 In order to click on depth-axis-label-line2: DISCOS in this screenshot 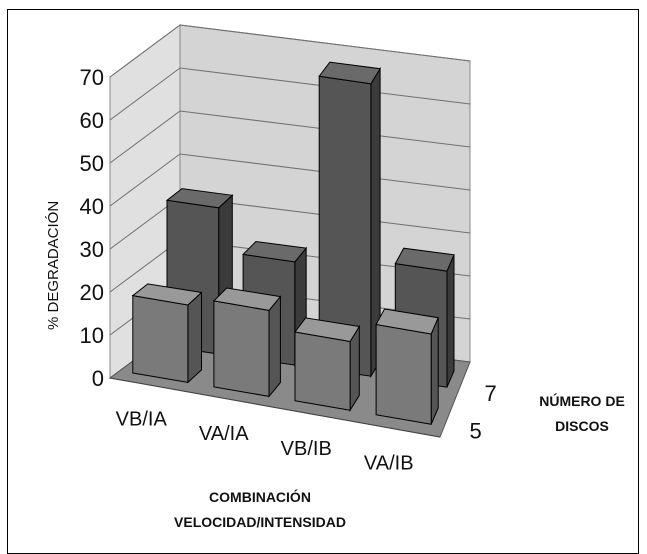, I will do `click(582, 426)`.